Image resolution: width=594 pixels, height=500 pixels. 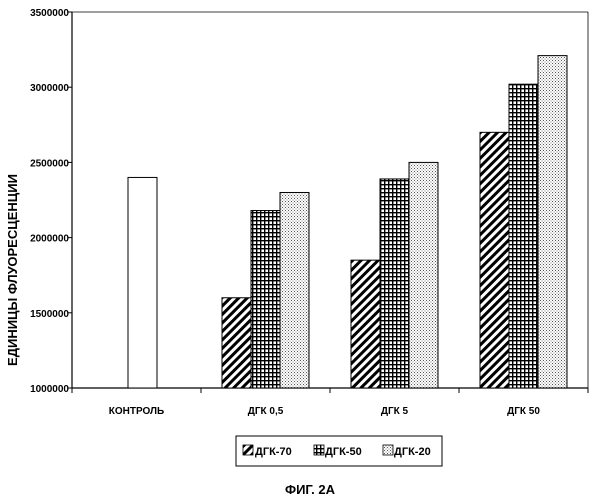 What do you see at coordinates (49, 239) in the screenshot?
I see `y-tick-label: 2000000` at bounding box center [49, 239].